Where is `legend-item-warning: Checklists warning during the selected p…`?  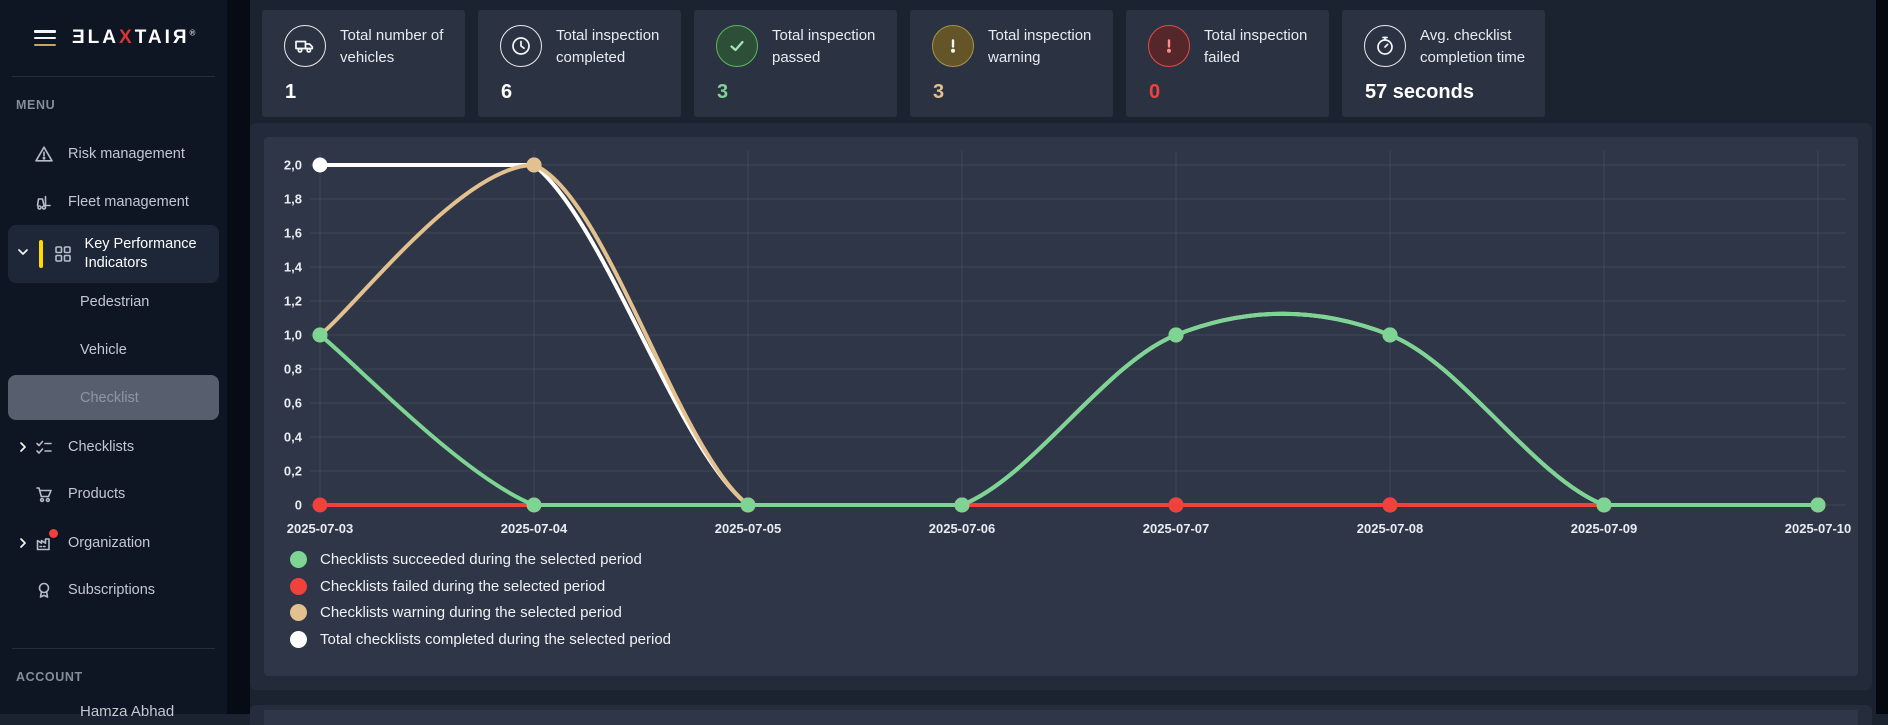
legend-item-warning: Checklists warning during the selected p… is located at coordinates (480, 612).